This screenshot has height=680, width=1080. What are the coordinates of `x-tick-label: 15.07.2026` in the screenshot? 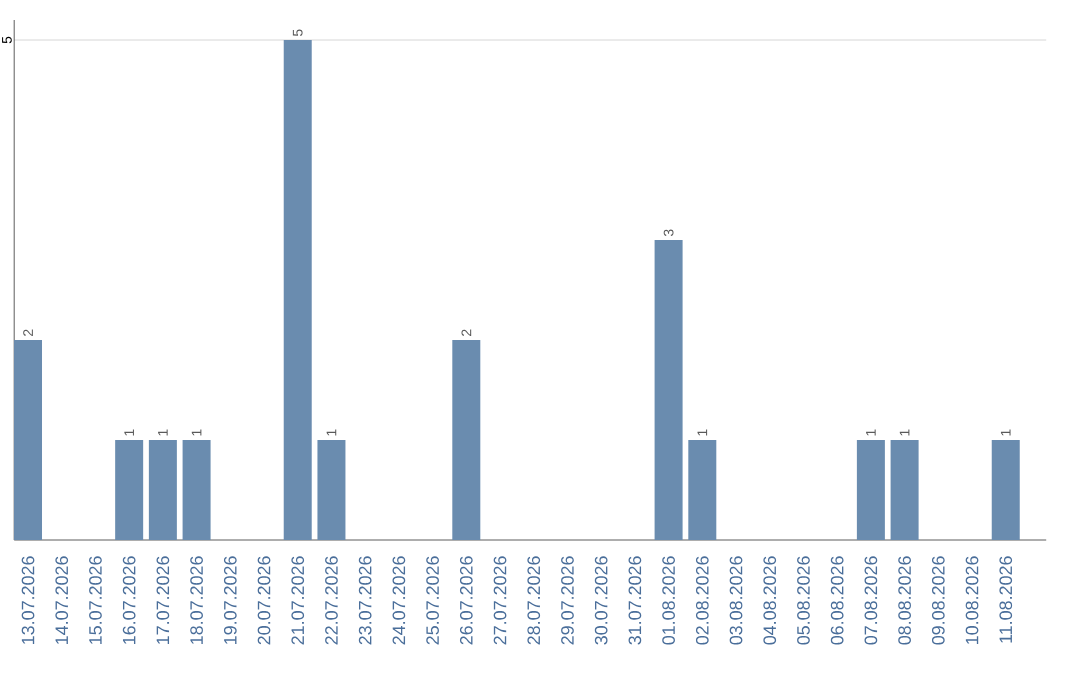 It's located at (95, 600).